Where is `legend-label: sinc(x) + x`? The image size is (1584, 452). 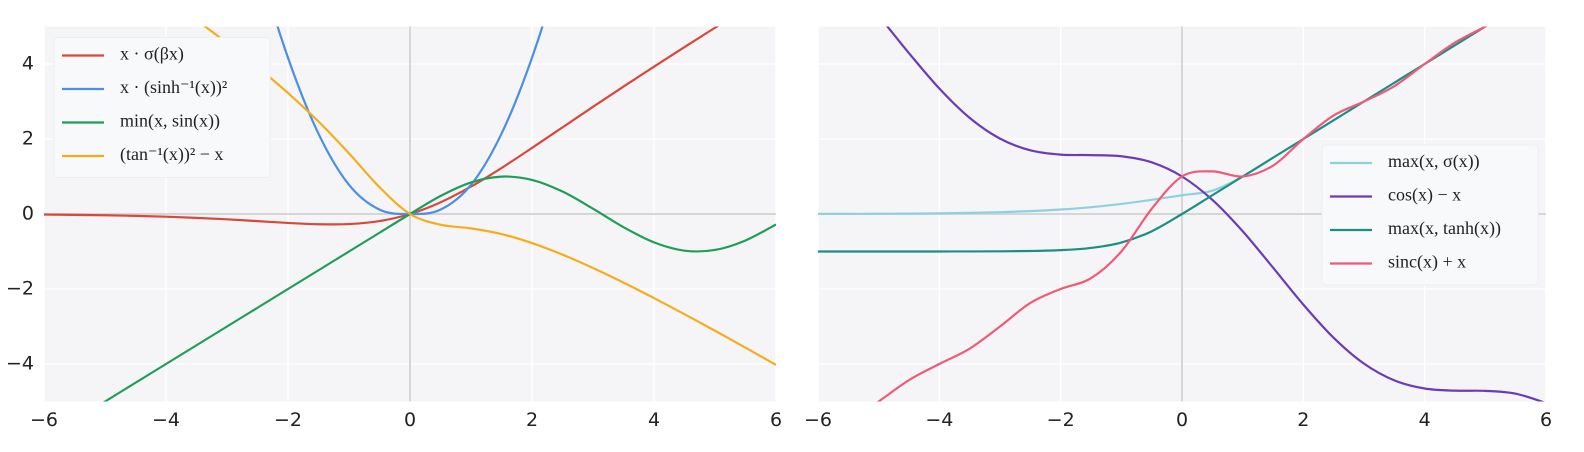
legend-label: sinc(x) + x is located at coordinates (1427, 262).